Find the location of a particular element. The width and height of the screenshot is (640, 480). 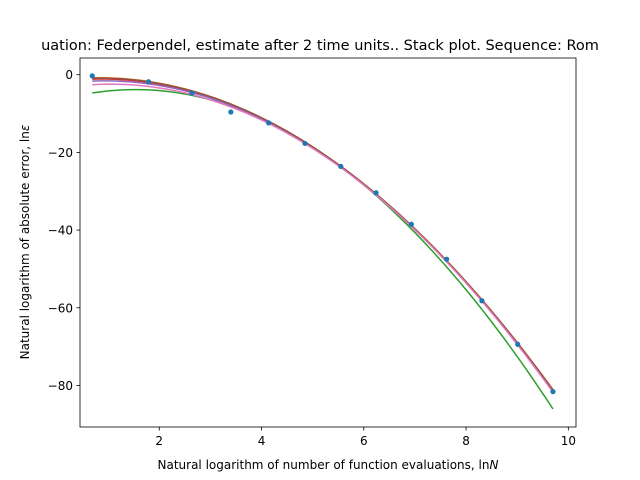

x-tick-label: 8 is located at coordinates (466, 441).